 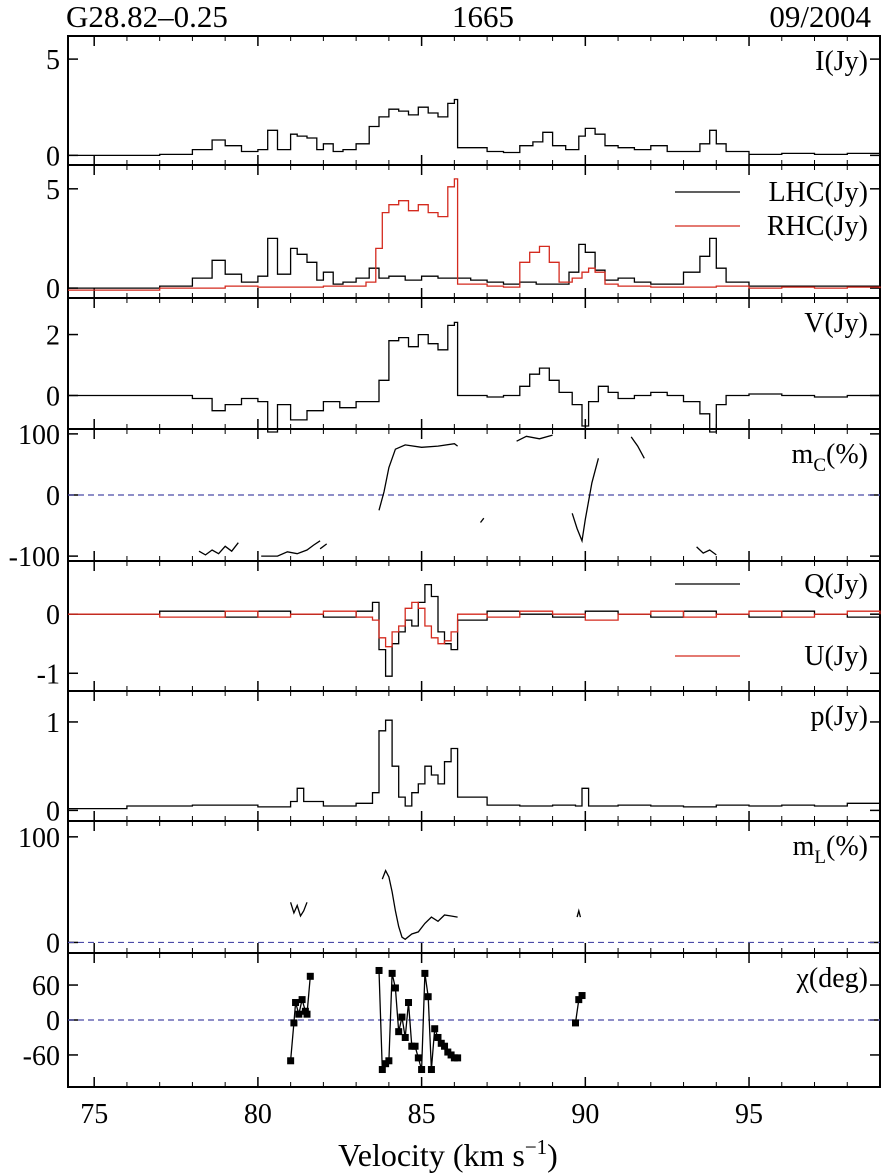 I want to click on x-axis-label-sup: −1, so click(x=536, y=1147).